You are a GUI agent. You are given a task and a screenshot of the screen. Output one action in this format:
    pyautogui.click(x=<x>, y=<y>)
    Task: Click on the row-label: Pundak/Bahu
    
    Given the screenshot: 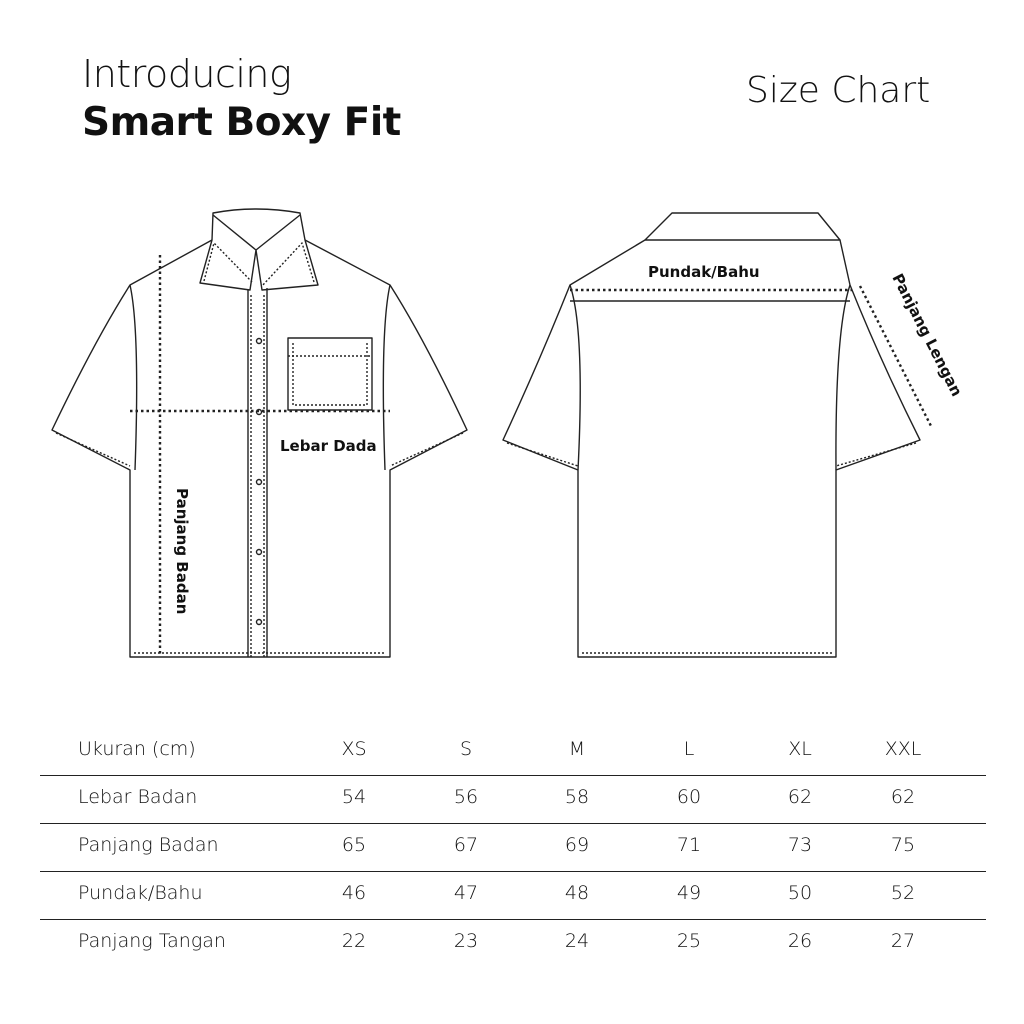 What is the action you would take?
    pyautogui.click(x=140, y=893)
    